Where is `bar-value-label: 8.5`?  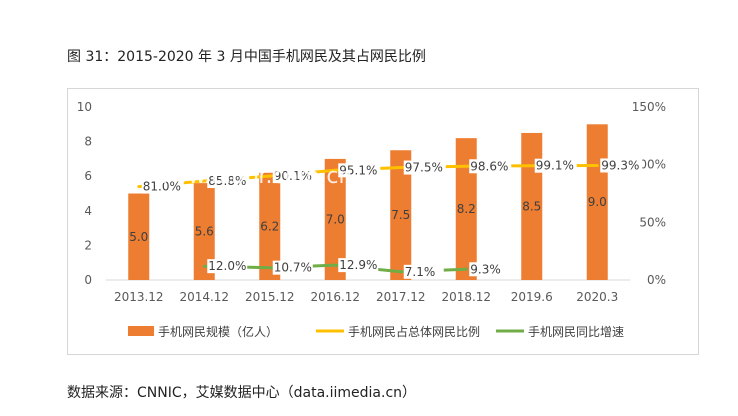 bar-value-label: 8.5 is located at coordinates (531, 206).